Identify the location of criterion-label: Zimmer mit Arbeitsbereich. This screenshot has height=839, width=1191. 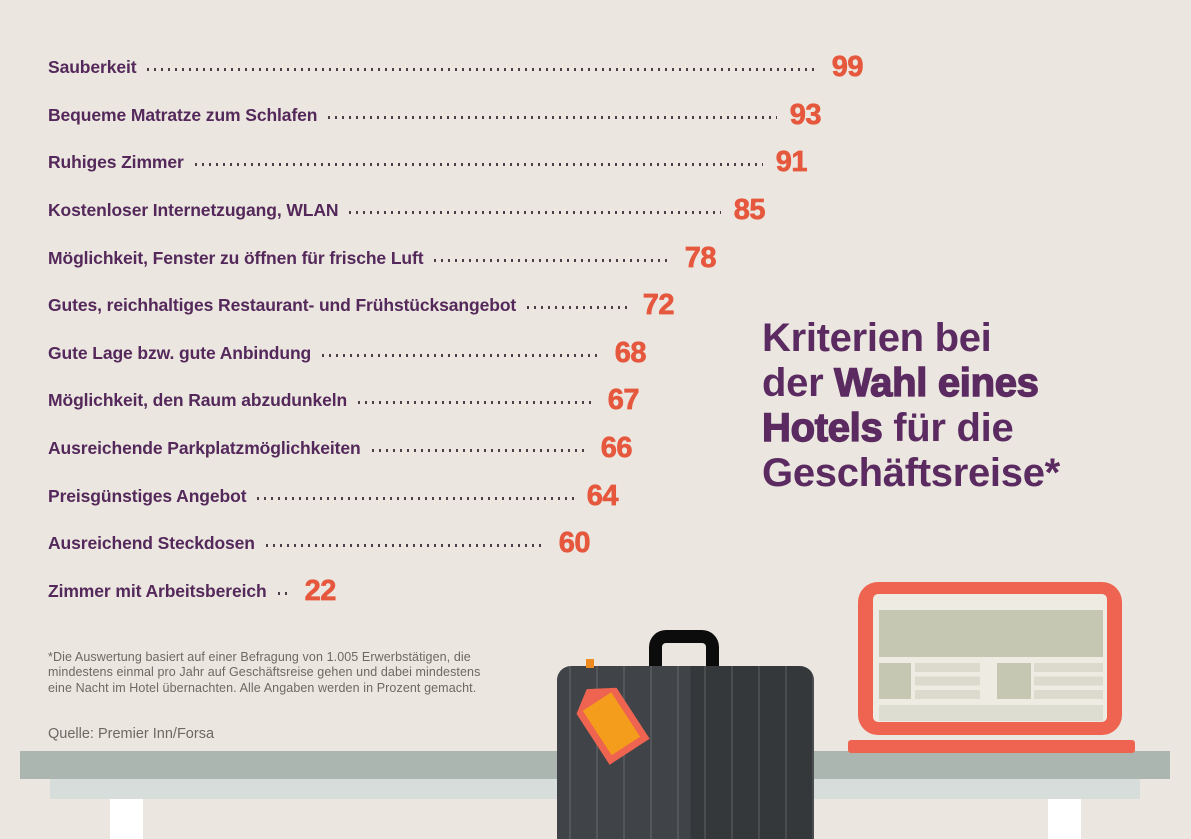
(157, 590).